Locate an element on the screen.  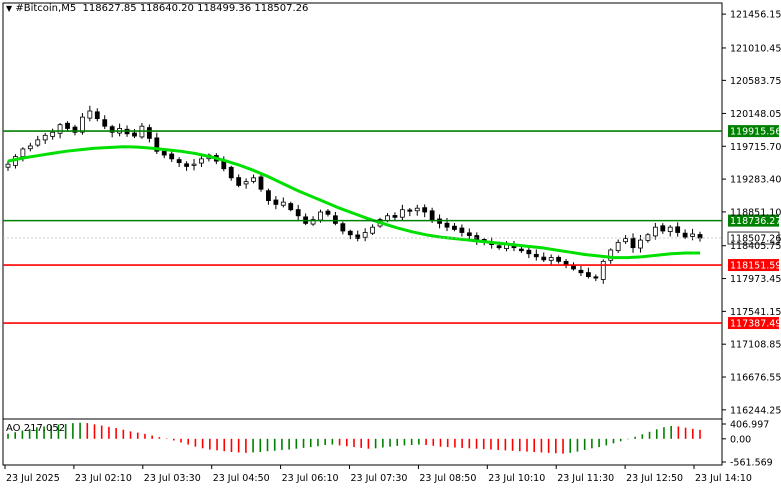
time-tick-label: 23 Jul 08:50 is located at coordinates (447, 478).